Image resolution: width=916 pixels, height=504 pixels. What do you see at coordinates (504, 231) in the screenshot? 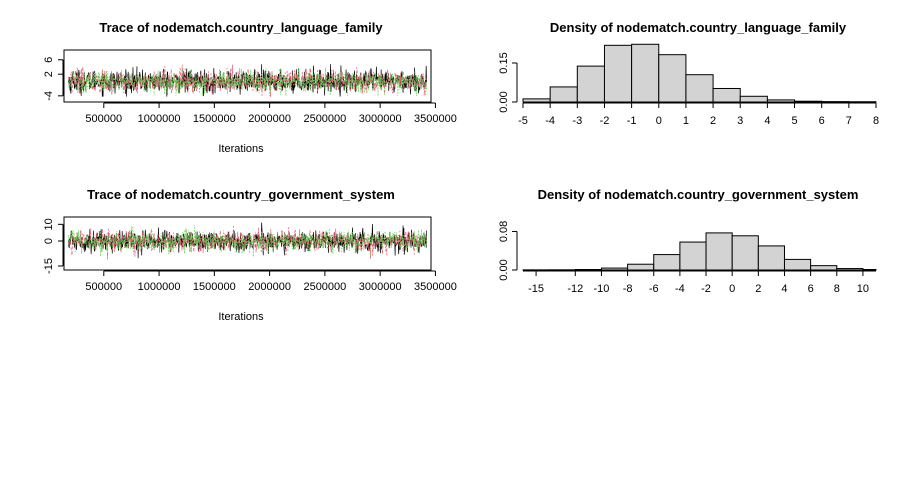
I see `y-tick-label: 0.08` at bounding box center [504, 231].